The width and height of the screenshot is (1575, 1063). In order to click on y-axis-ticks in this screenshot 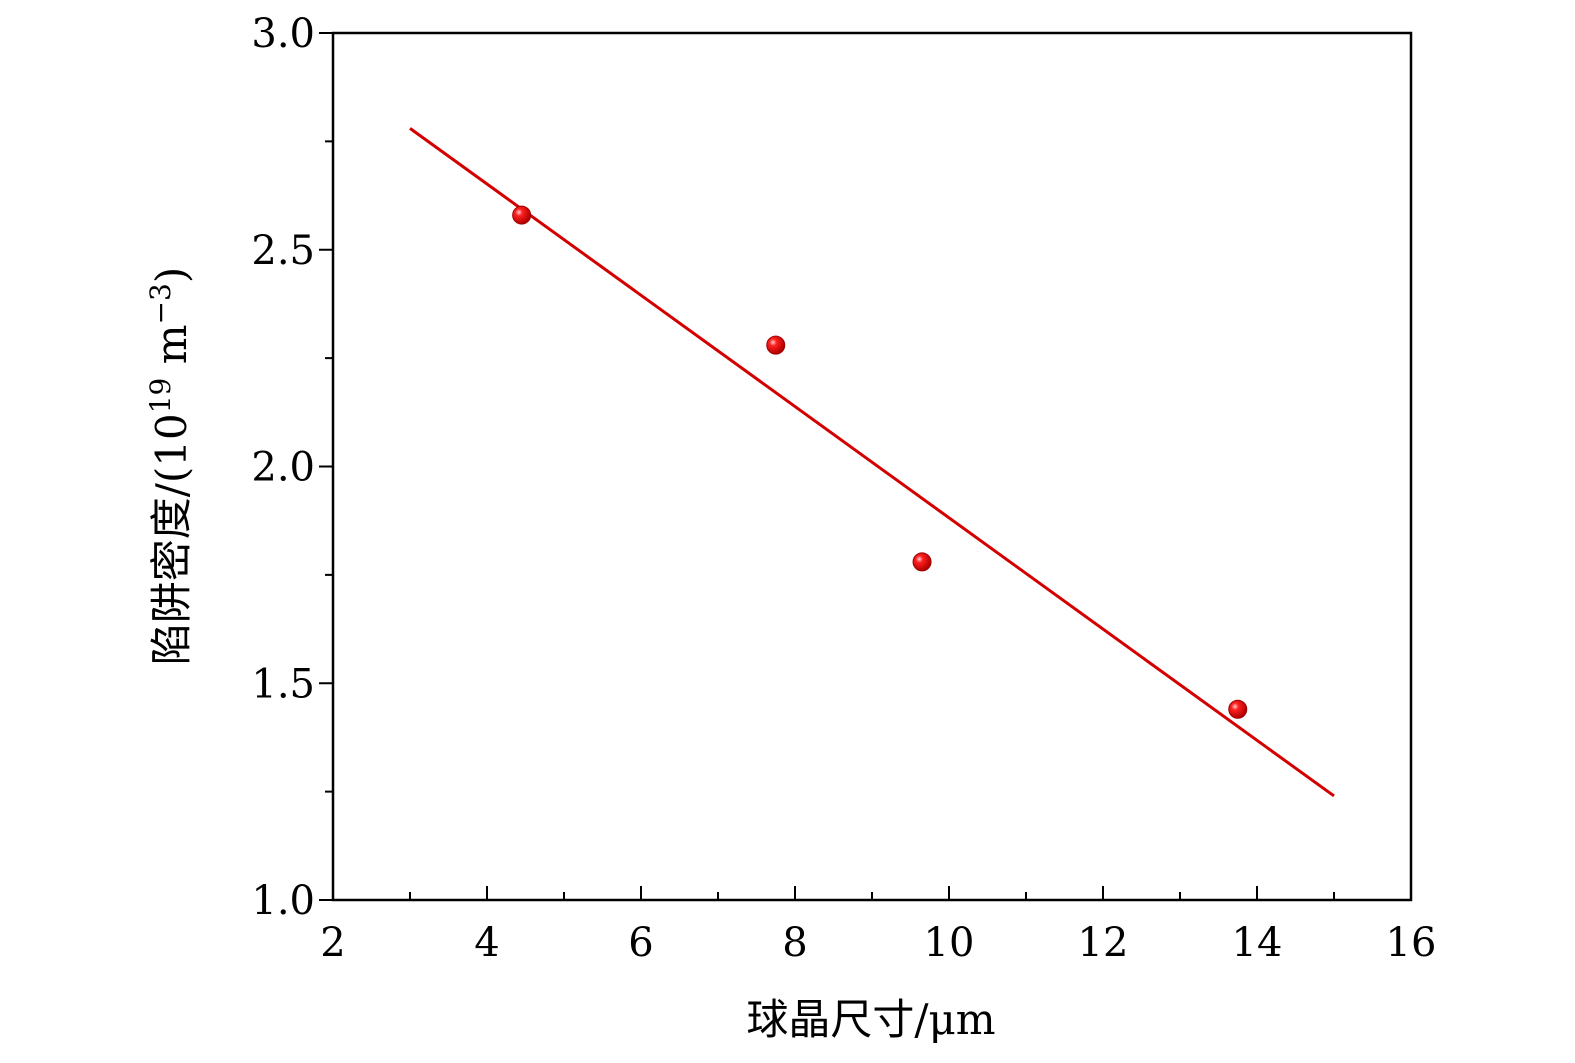, I will do `click(326, 466)`.